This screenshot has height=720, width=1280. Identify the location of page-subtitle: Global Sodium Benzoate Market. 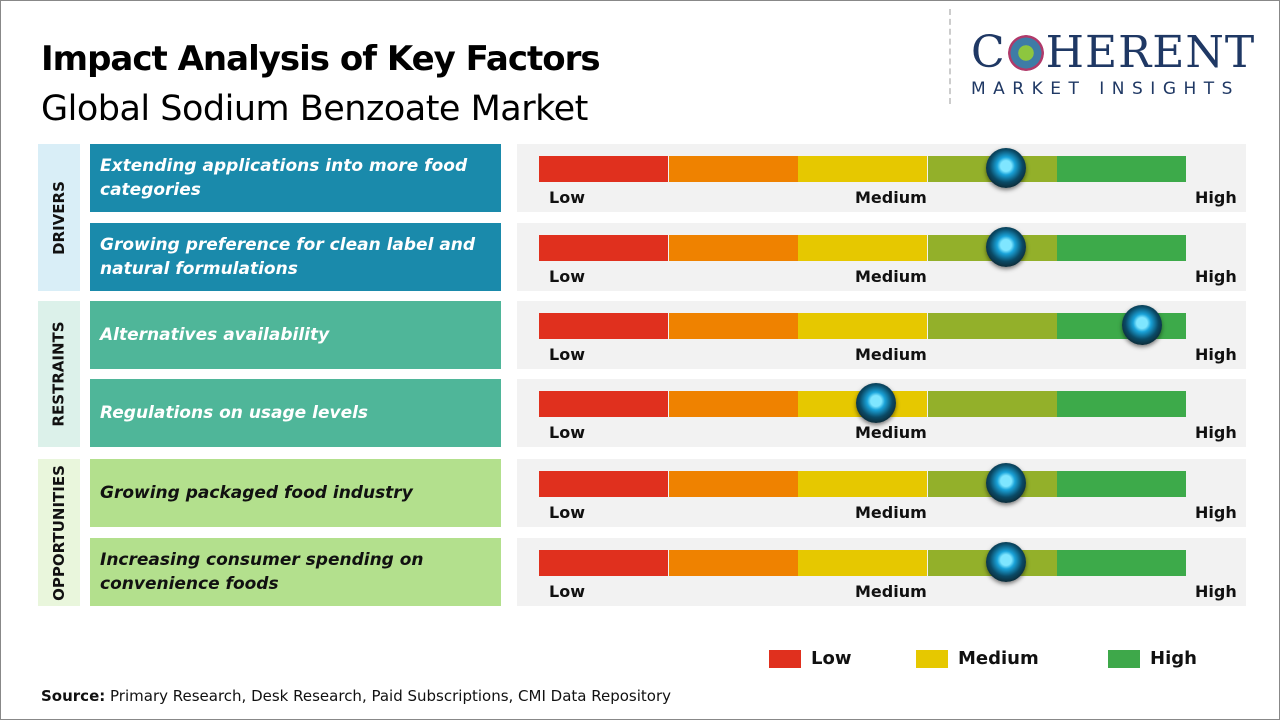
(314, 109).